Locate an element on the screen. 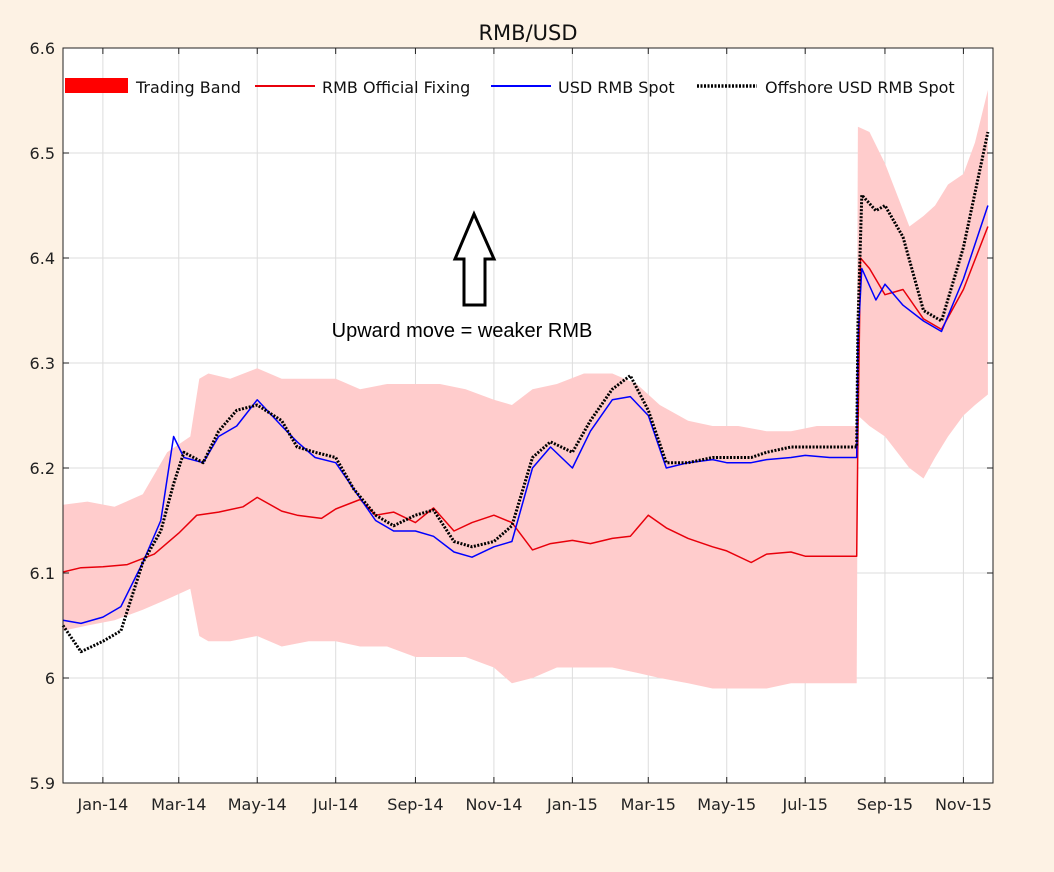 The image size is (1054, 872). x-tick-label: Sep-15 is located at coordinates (885, 804).